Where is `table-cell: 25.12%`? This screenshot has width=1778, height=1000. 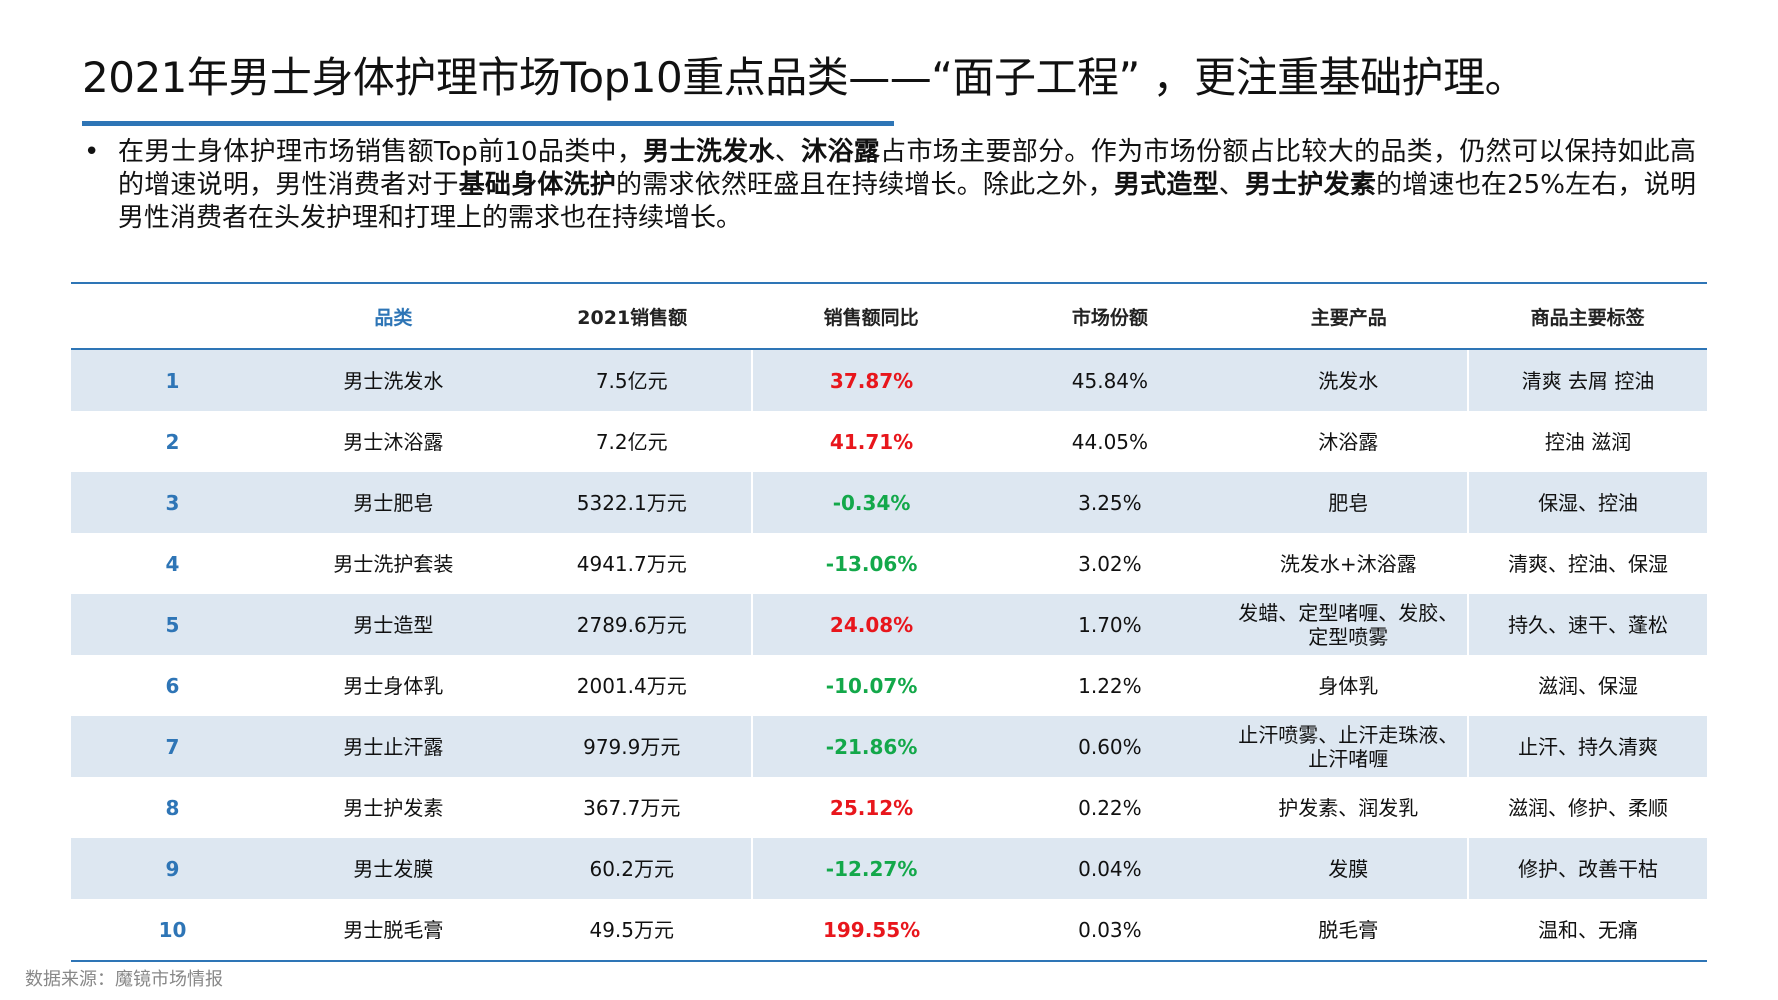 table-cell: 25.12% is located at coordinates (871, 807).